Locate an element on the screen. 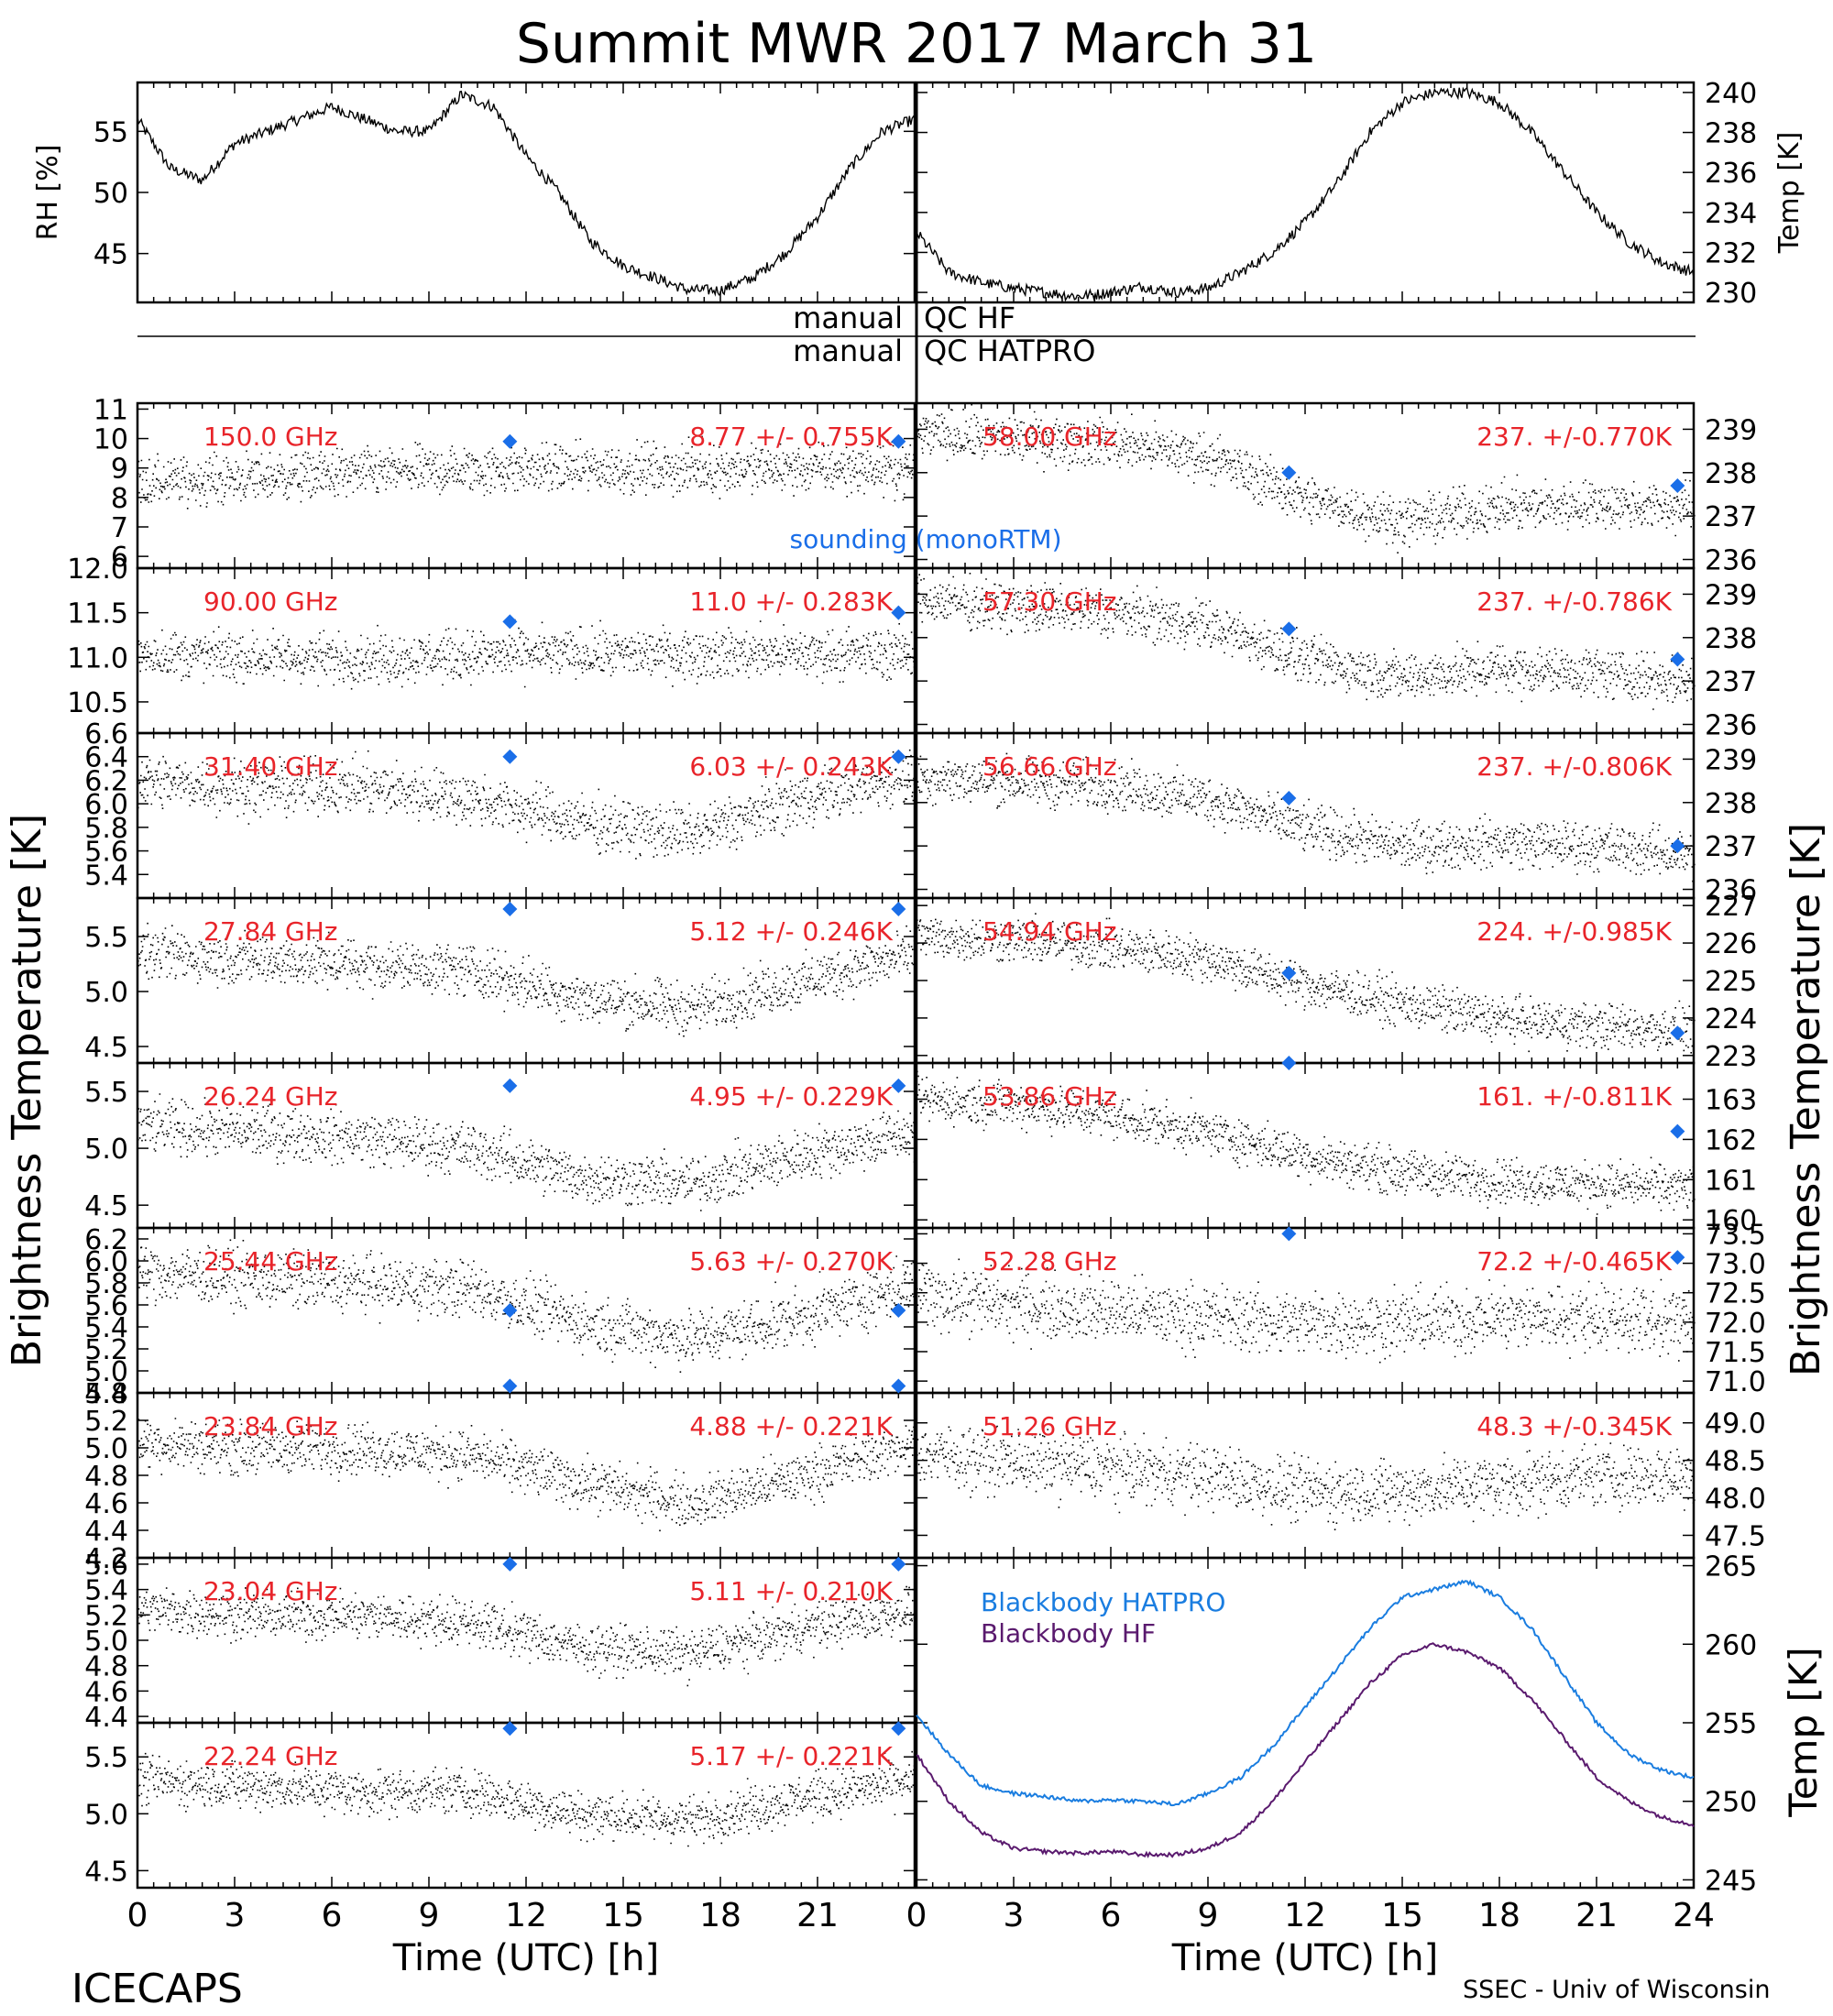  met-rh-ytick-label: 55 is located at coordinates (110, 132).